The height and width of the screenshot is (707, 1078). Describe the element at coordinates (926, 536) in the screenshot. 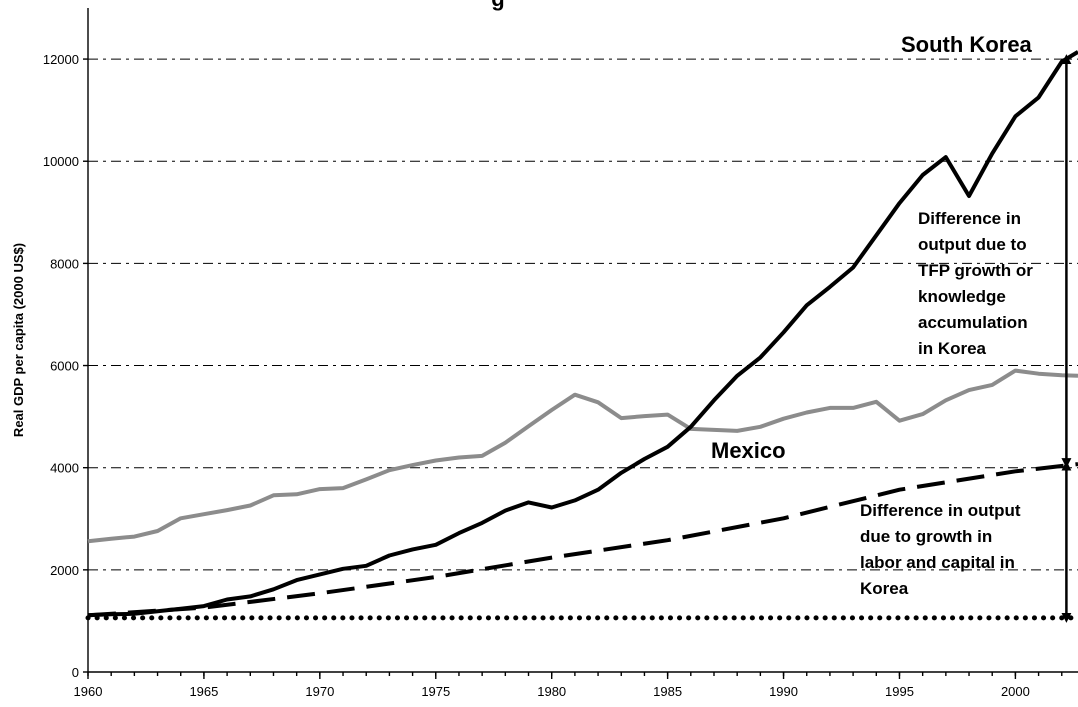

I see `annotation-labor-line: due to growth in` at that location.